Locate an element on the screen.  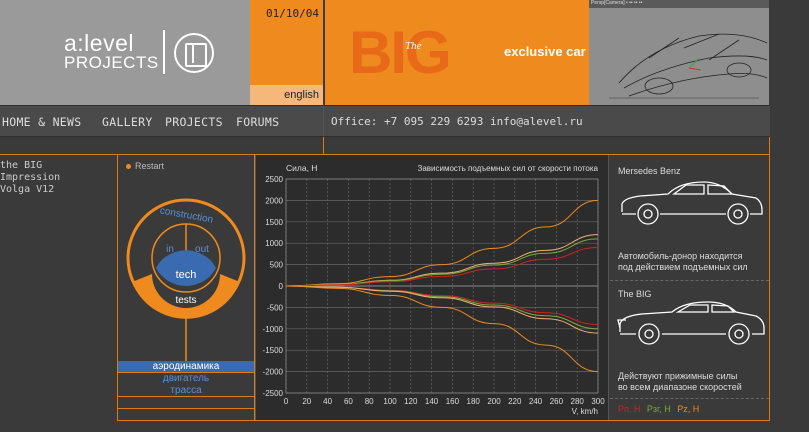
nav-projects: PROJECTS is located at coordinates (194, 122).